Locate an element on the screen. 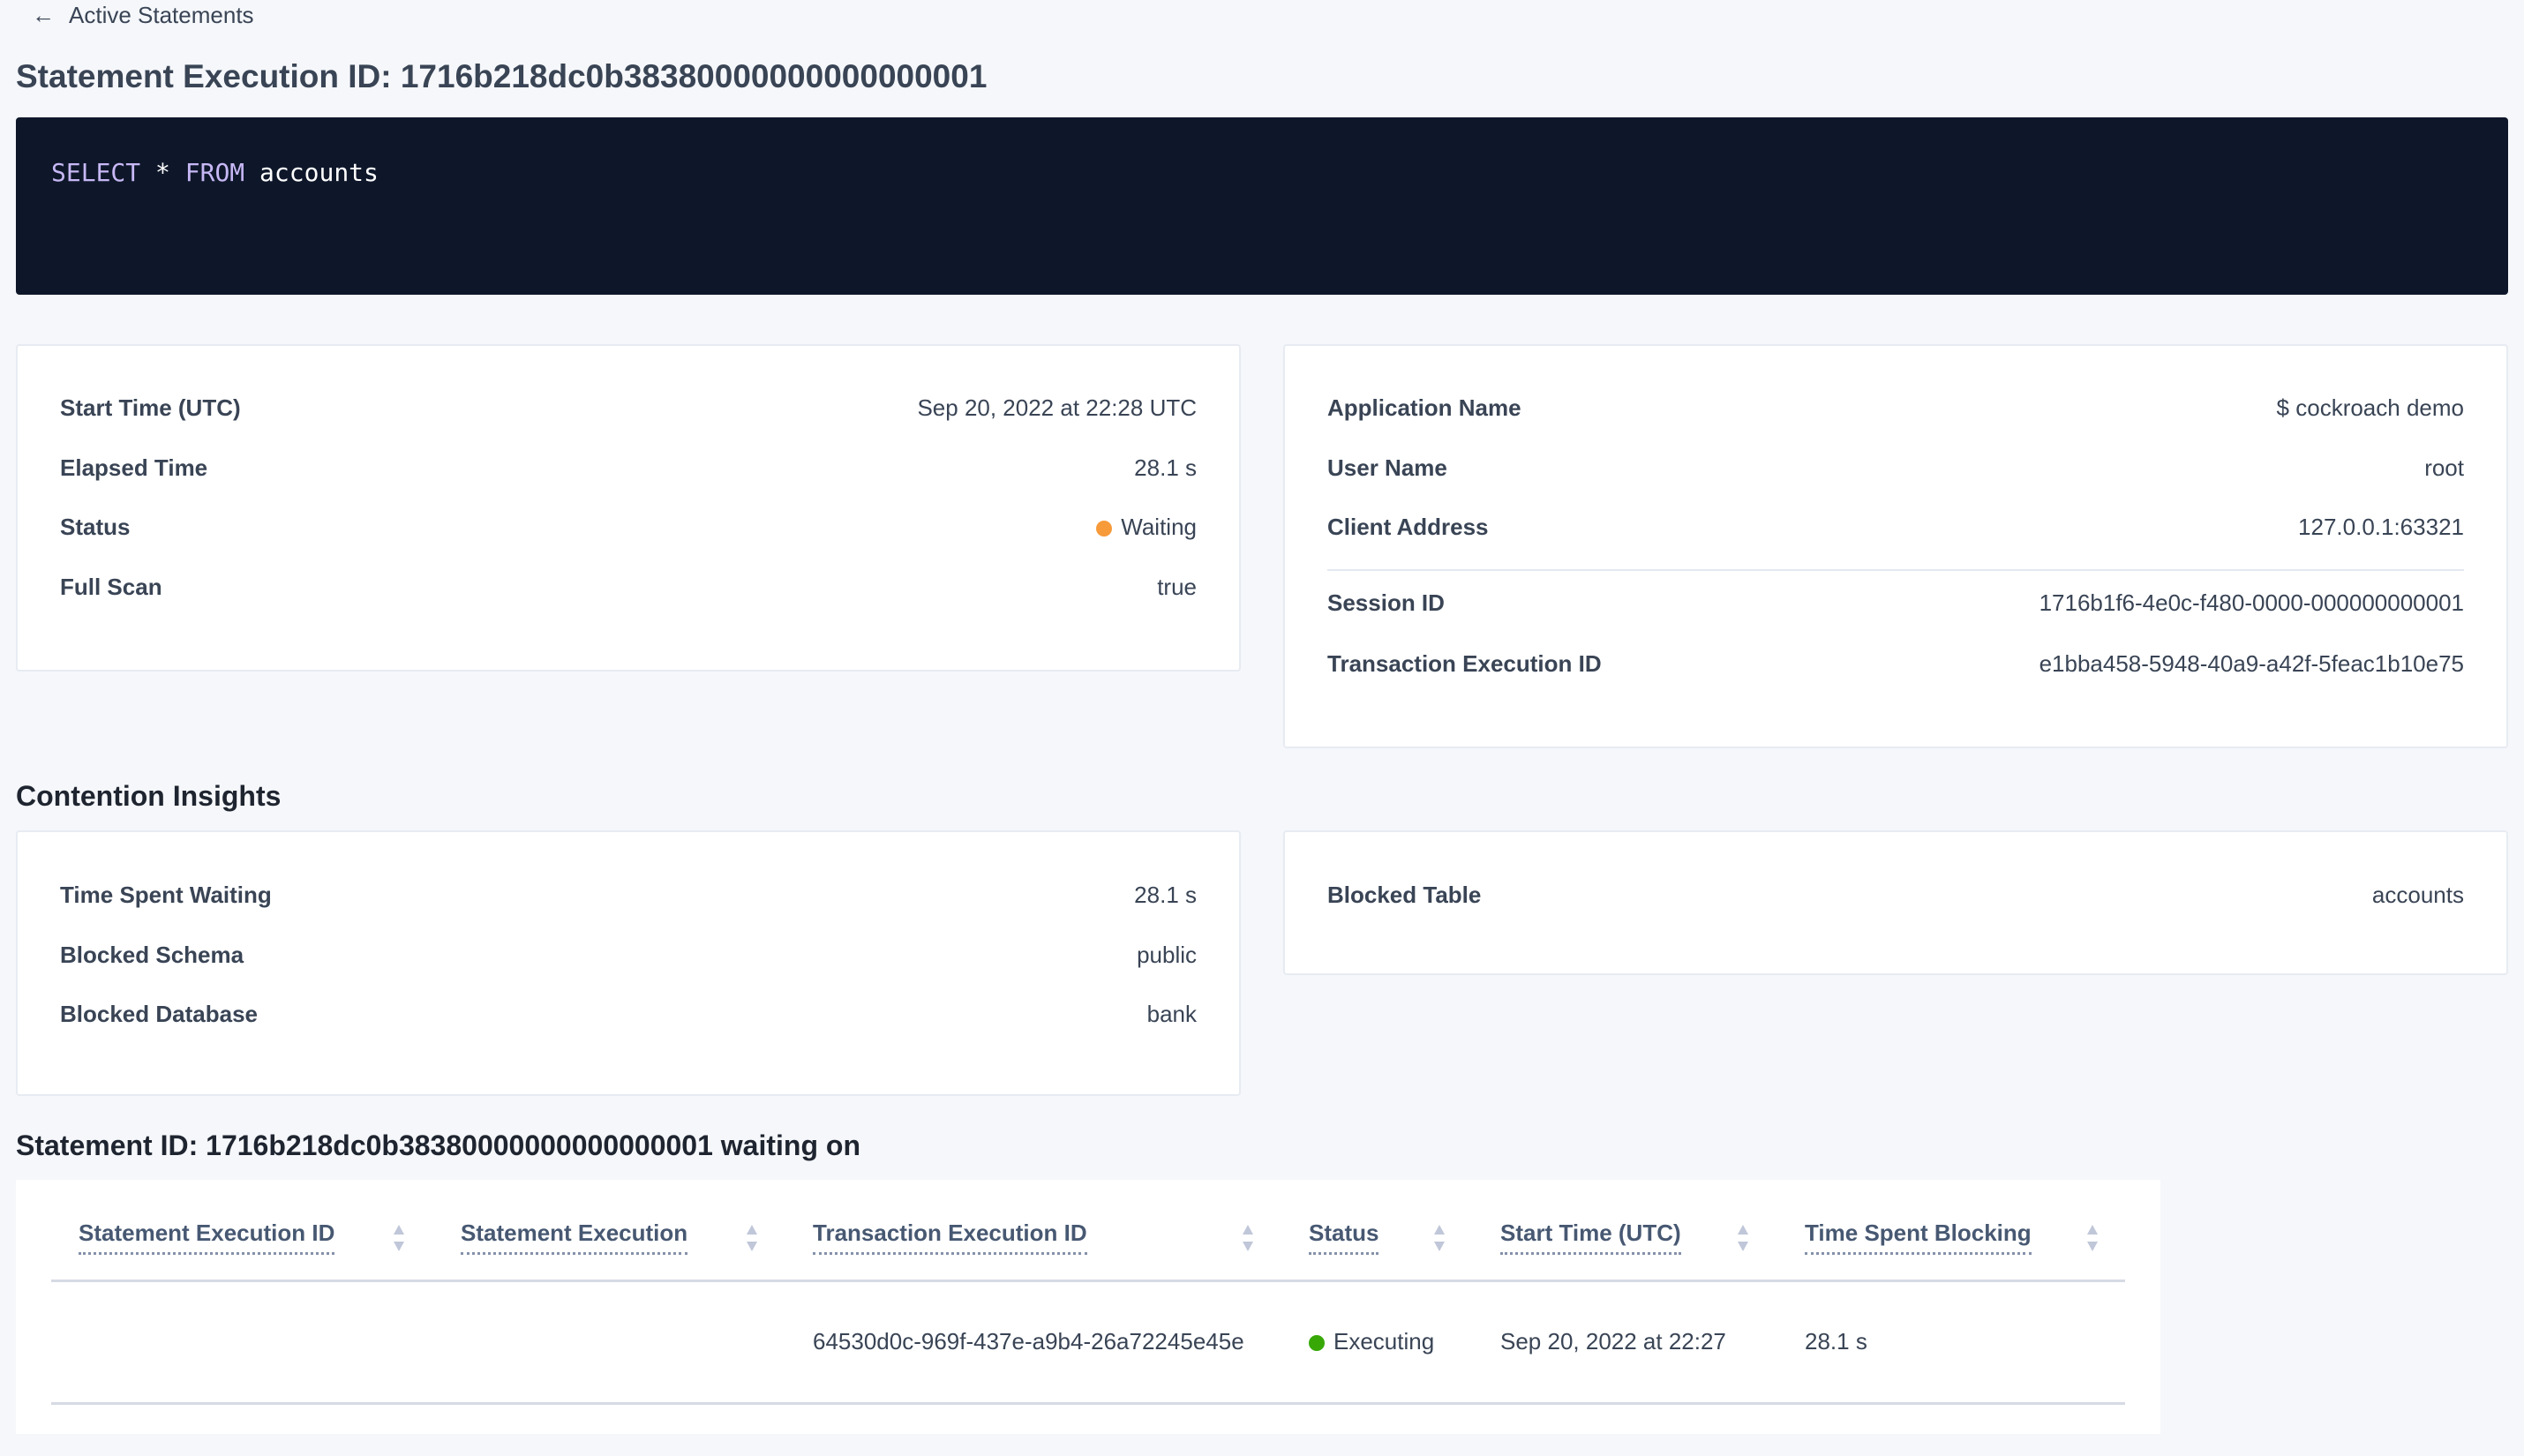  row-divider is located at coordinates (1088, 1403).